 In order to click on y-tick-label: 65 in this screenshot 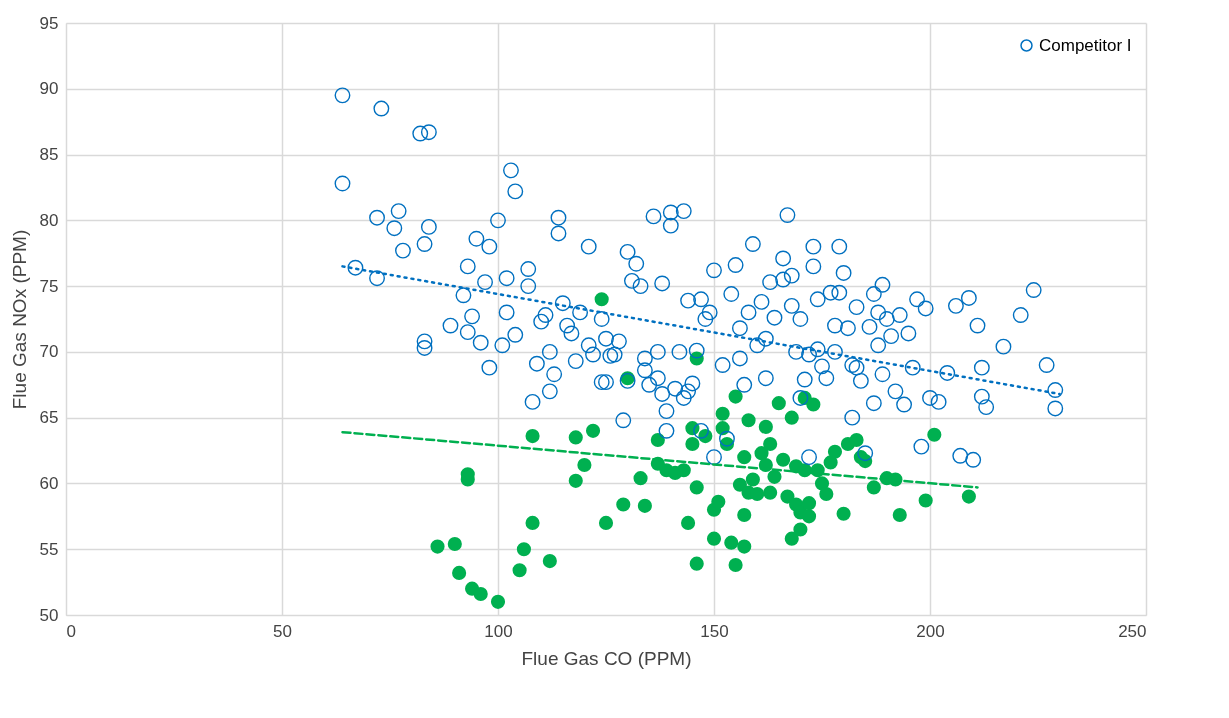, I will do `click(49, 418)`.